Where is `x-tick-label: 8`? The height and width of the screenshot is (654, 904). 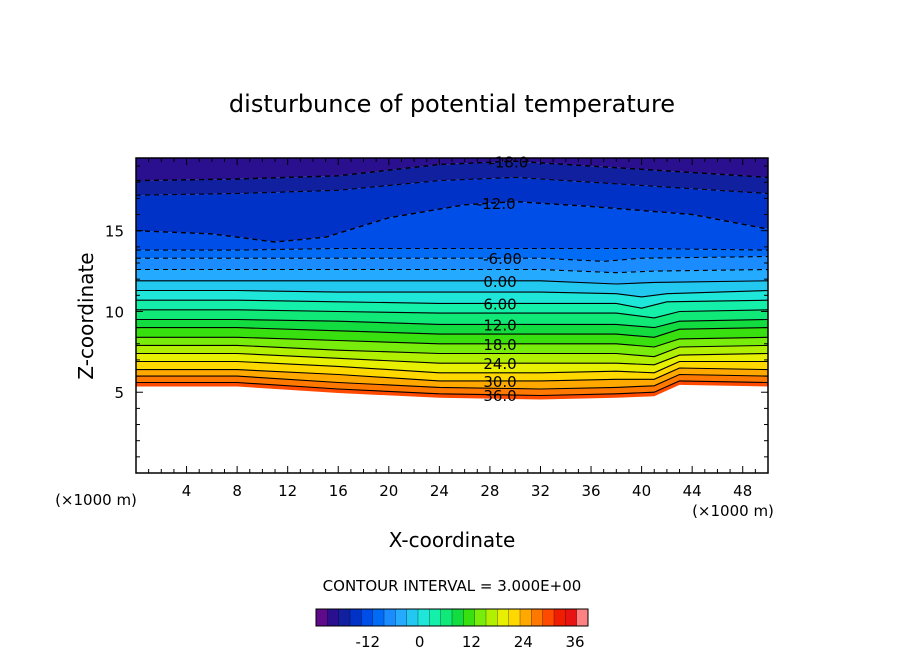 x-tick-label: 8 is located at coordinates (237, 491).